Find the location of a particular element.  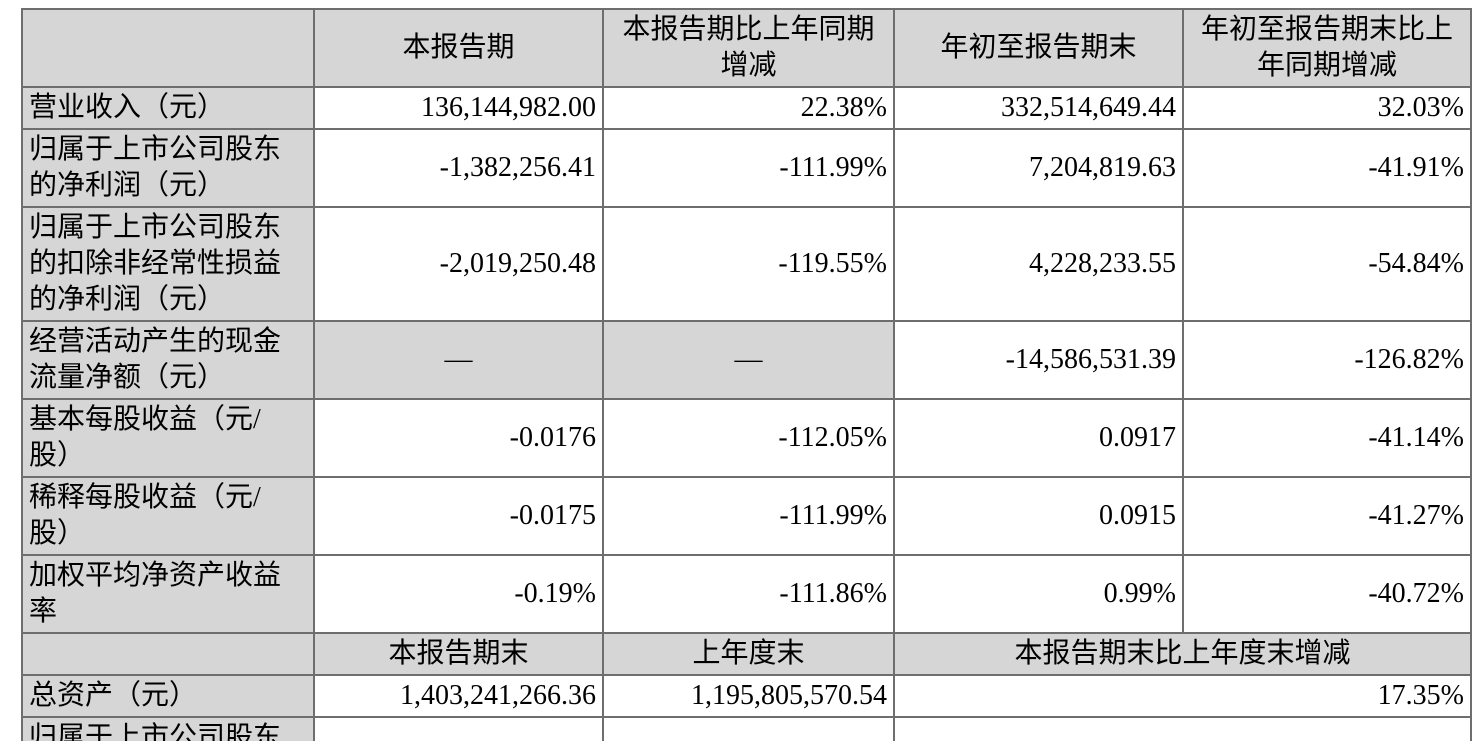

row-label: 加权平均净资产收益 率 is located at coordinates (168, 594).